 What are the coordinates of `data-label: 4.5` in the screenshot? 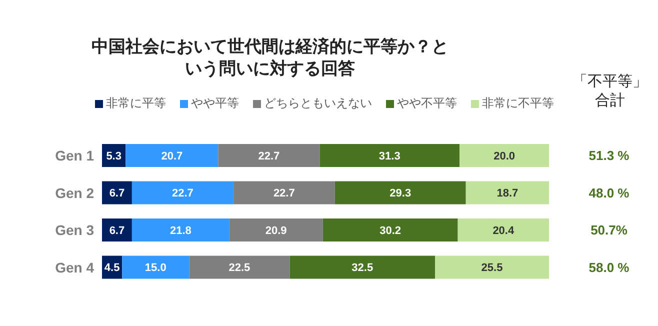 It's located at (112, 268).